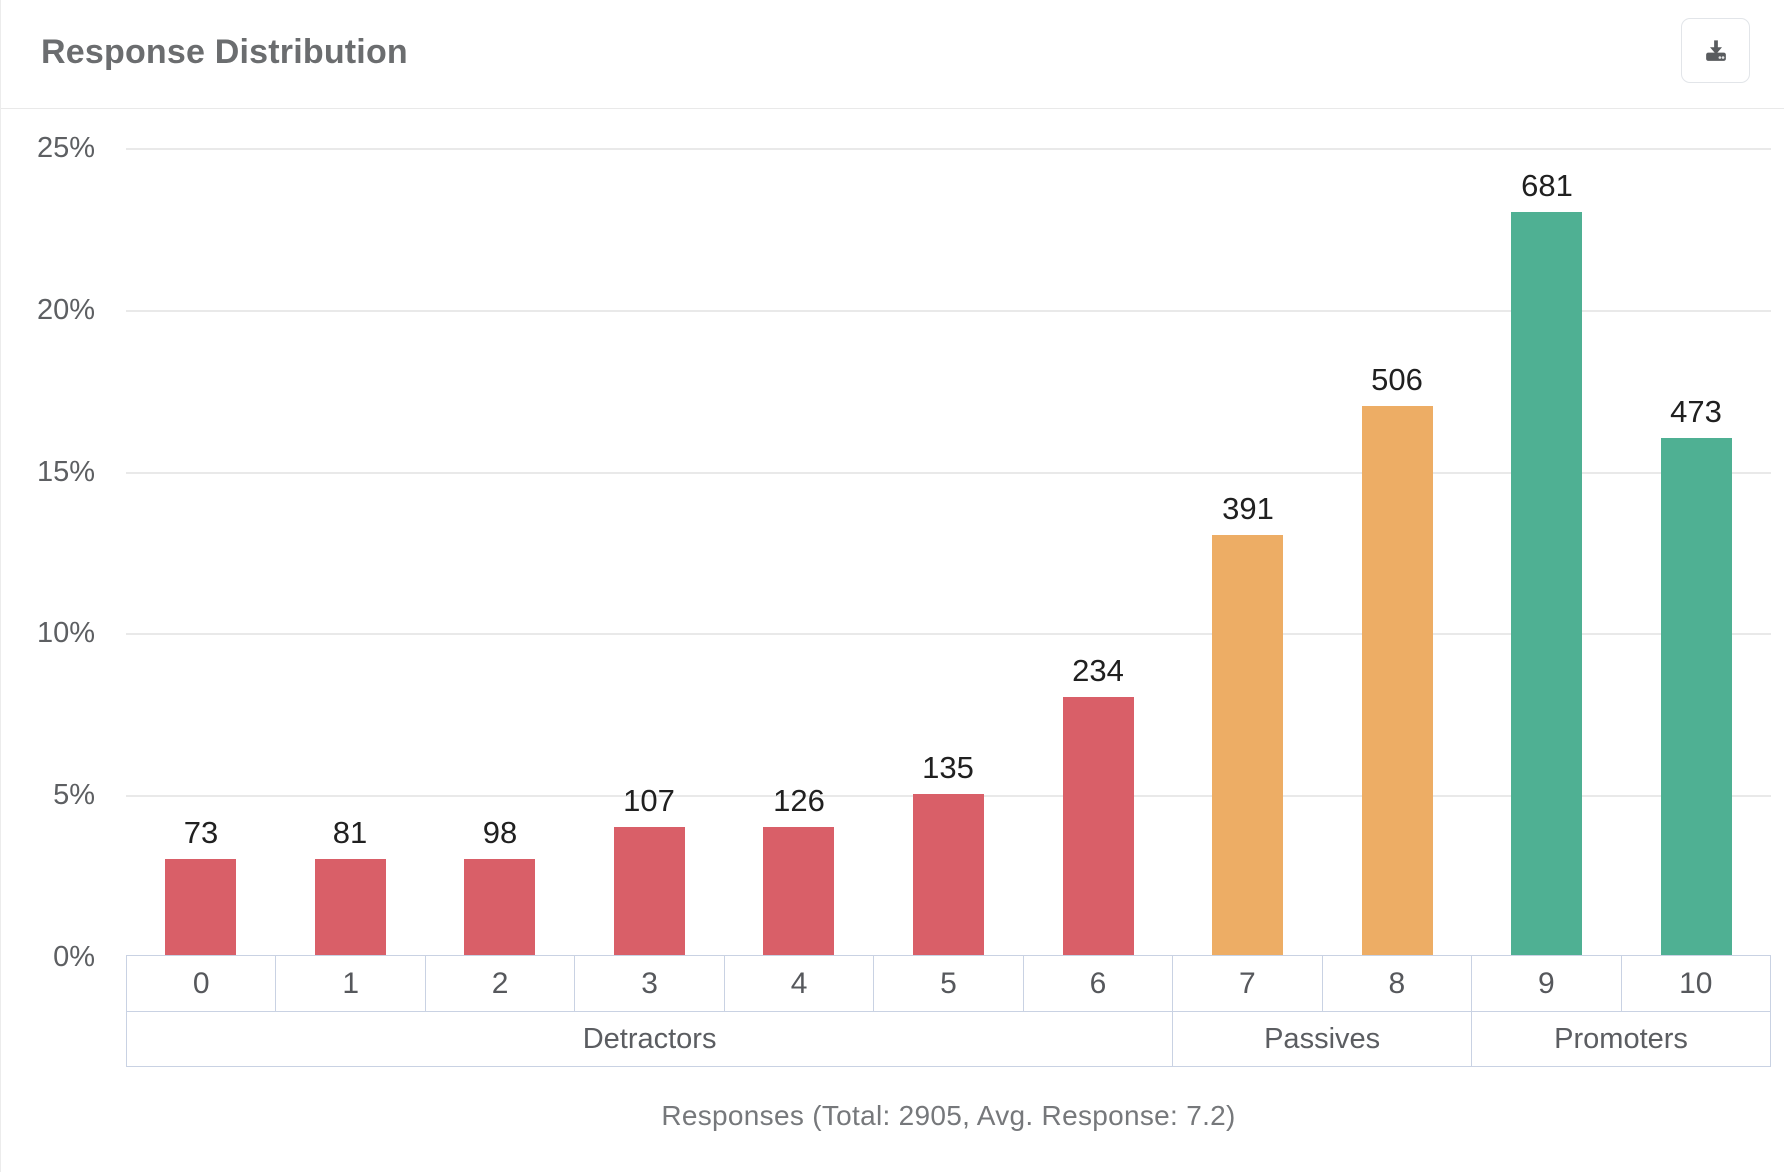 This screenshot has height=1172, width=1784. Describe the element at coordinates (892, 108) in the screenshot. I see `header-divider` at that location.